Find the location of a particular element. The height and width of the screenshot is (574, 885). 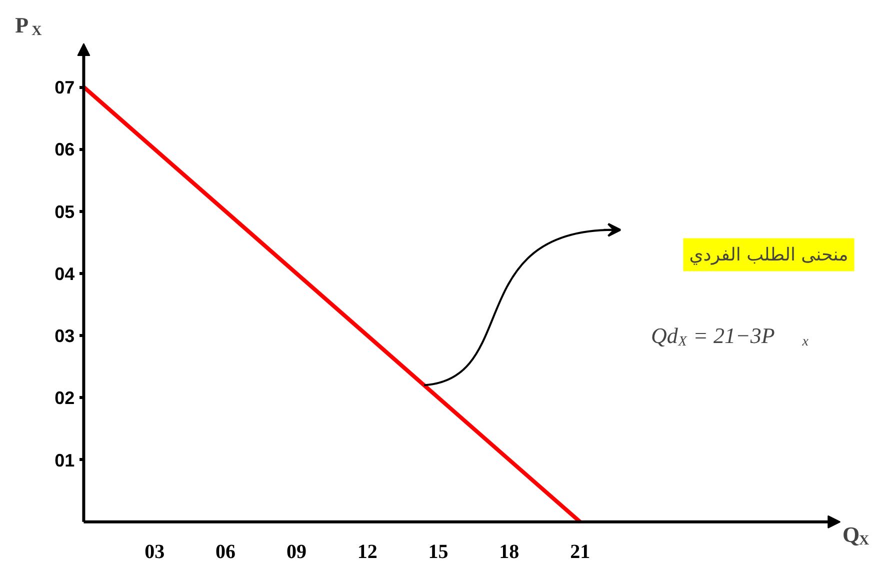

y-tick-label: 01 is located at coordinates (64, 460).